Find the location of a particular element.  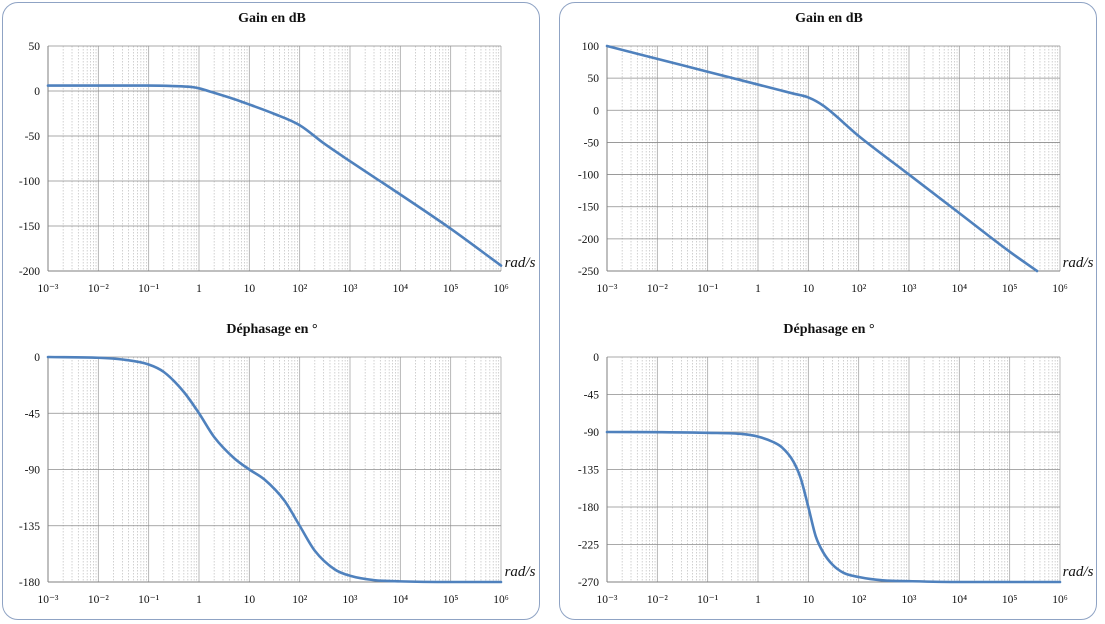

y-tick-label: -250 is located at coordinates (588, 272).